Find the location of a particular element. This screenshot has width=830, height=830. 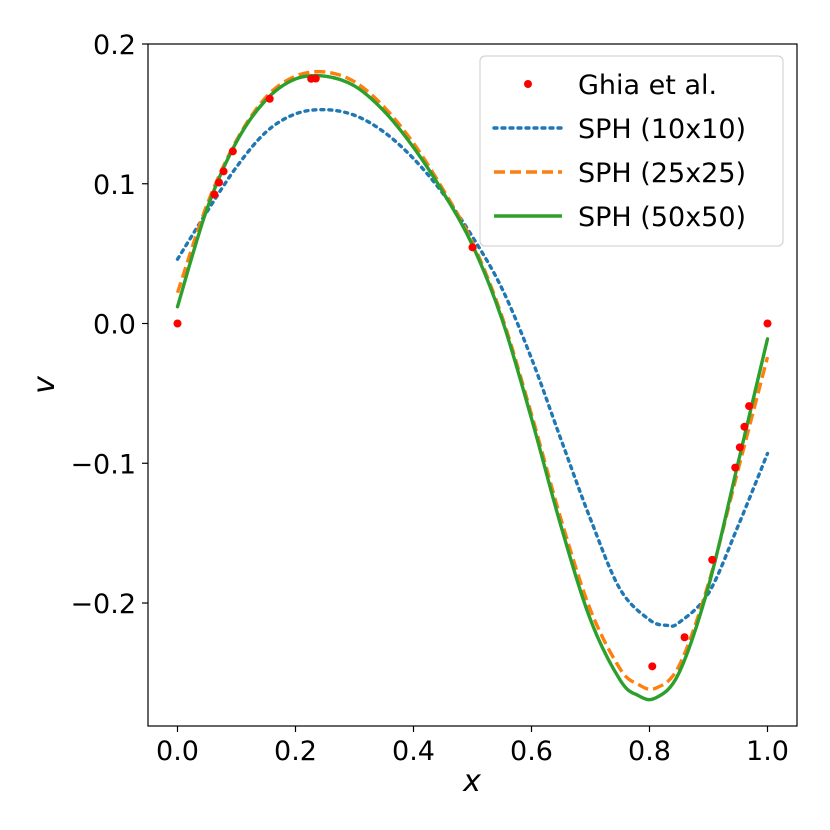

legend-box is located at coordinates (631, 151).